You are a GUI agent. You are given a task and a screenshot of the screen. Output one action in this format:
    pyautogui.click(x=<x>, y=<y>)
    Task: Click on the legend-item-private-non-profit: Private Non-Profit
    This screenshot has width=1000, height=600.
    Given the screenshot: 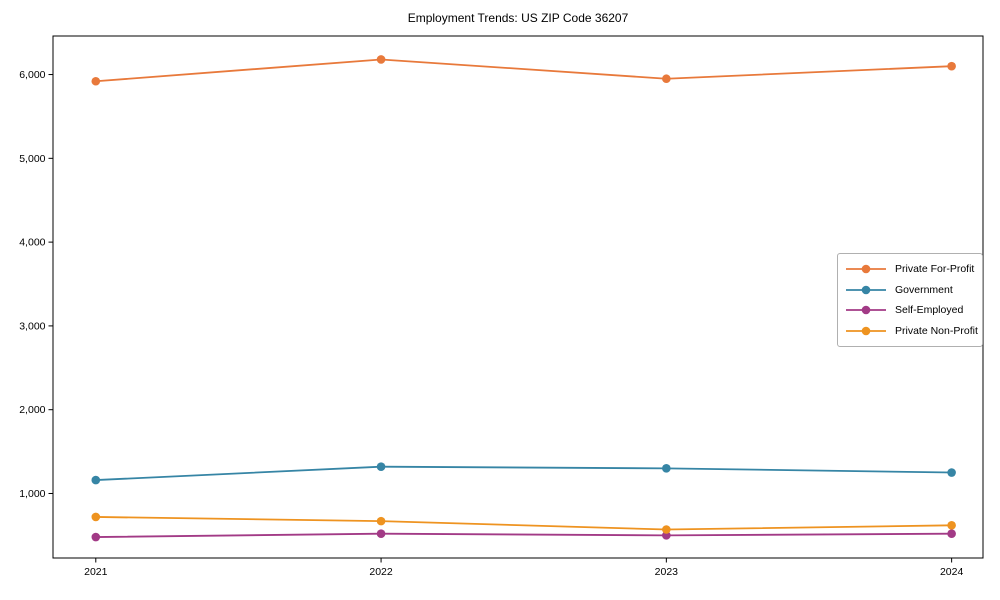 What is the action you would take?
    pyautogui.click(x=912, y=331)
    